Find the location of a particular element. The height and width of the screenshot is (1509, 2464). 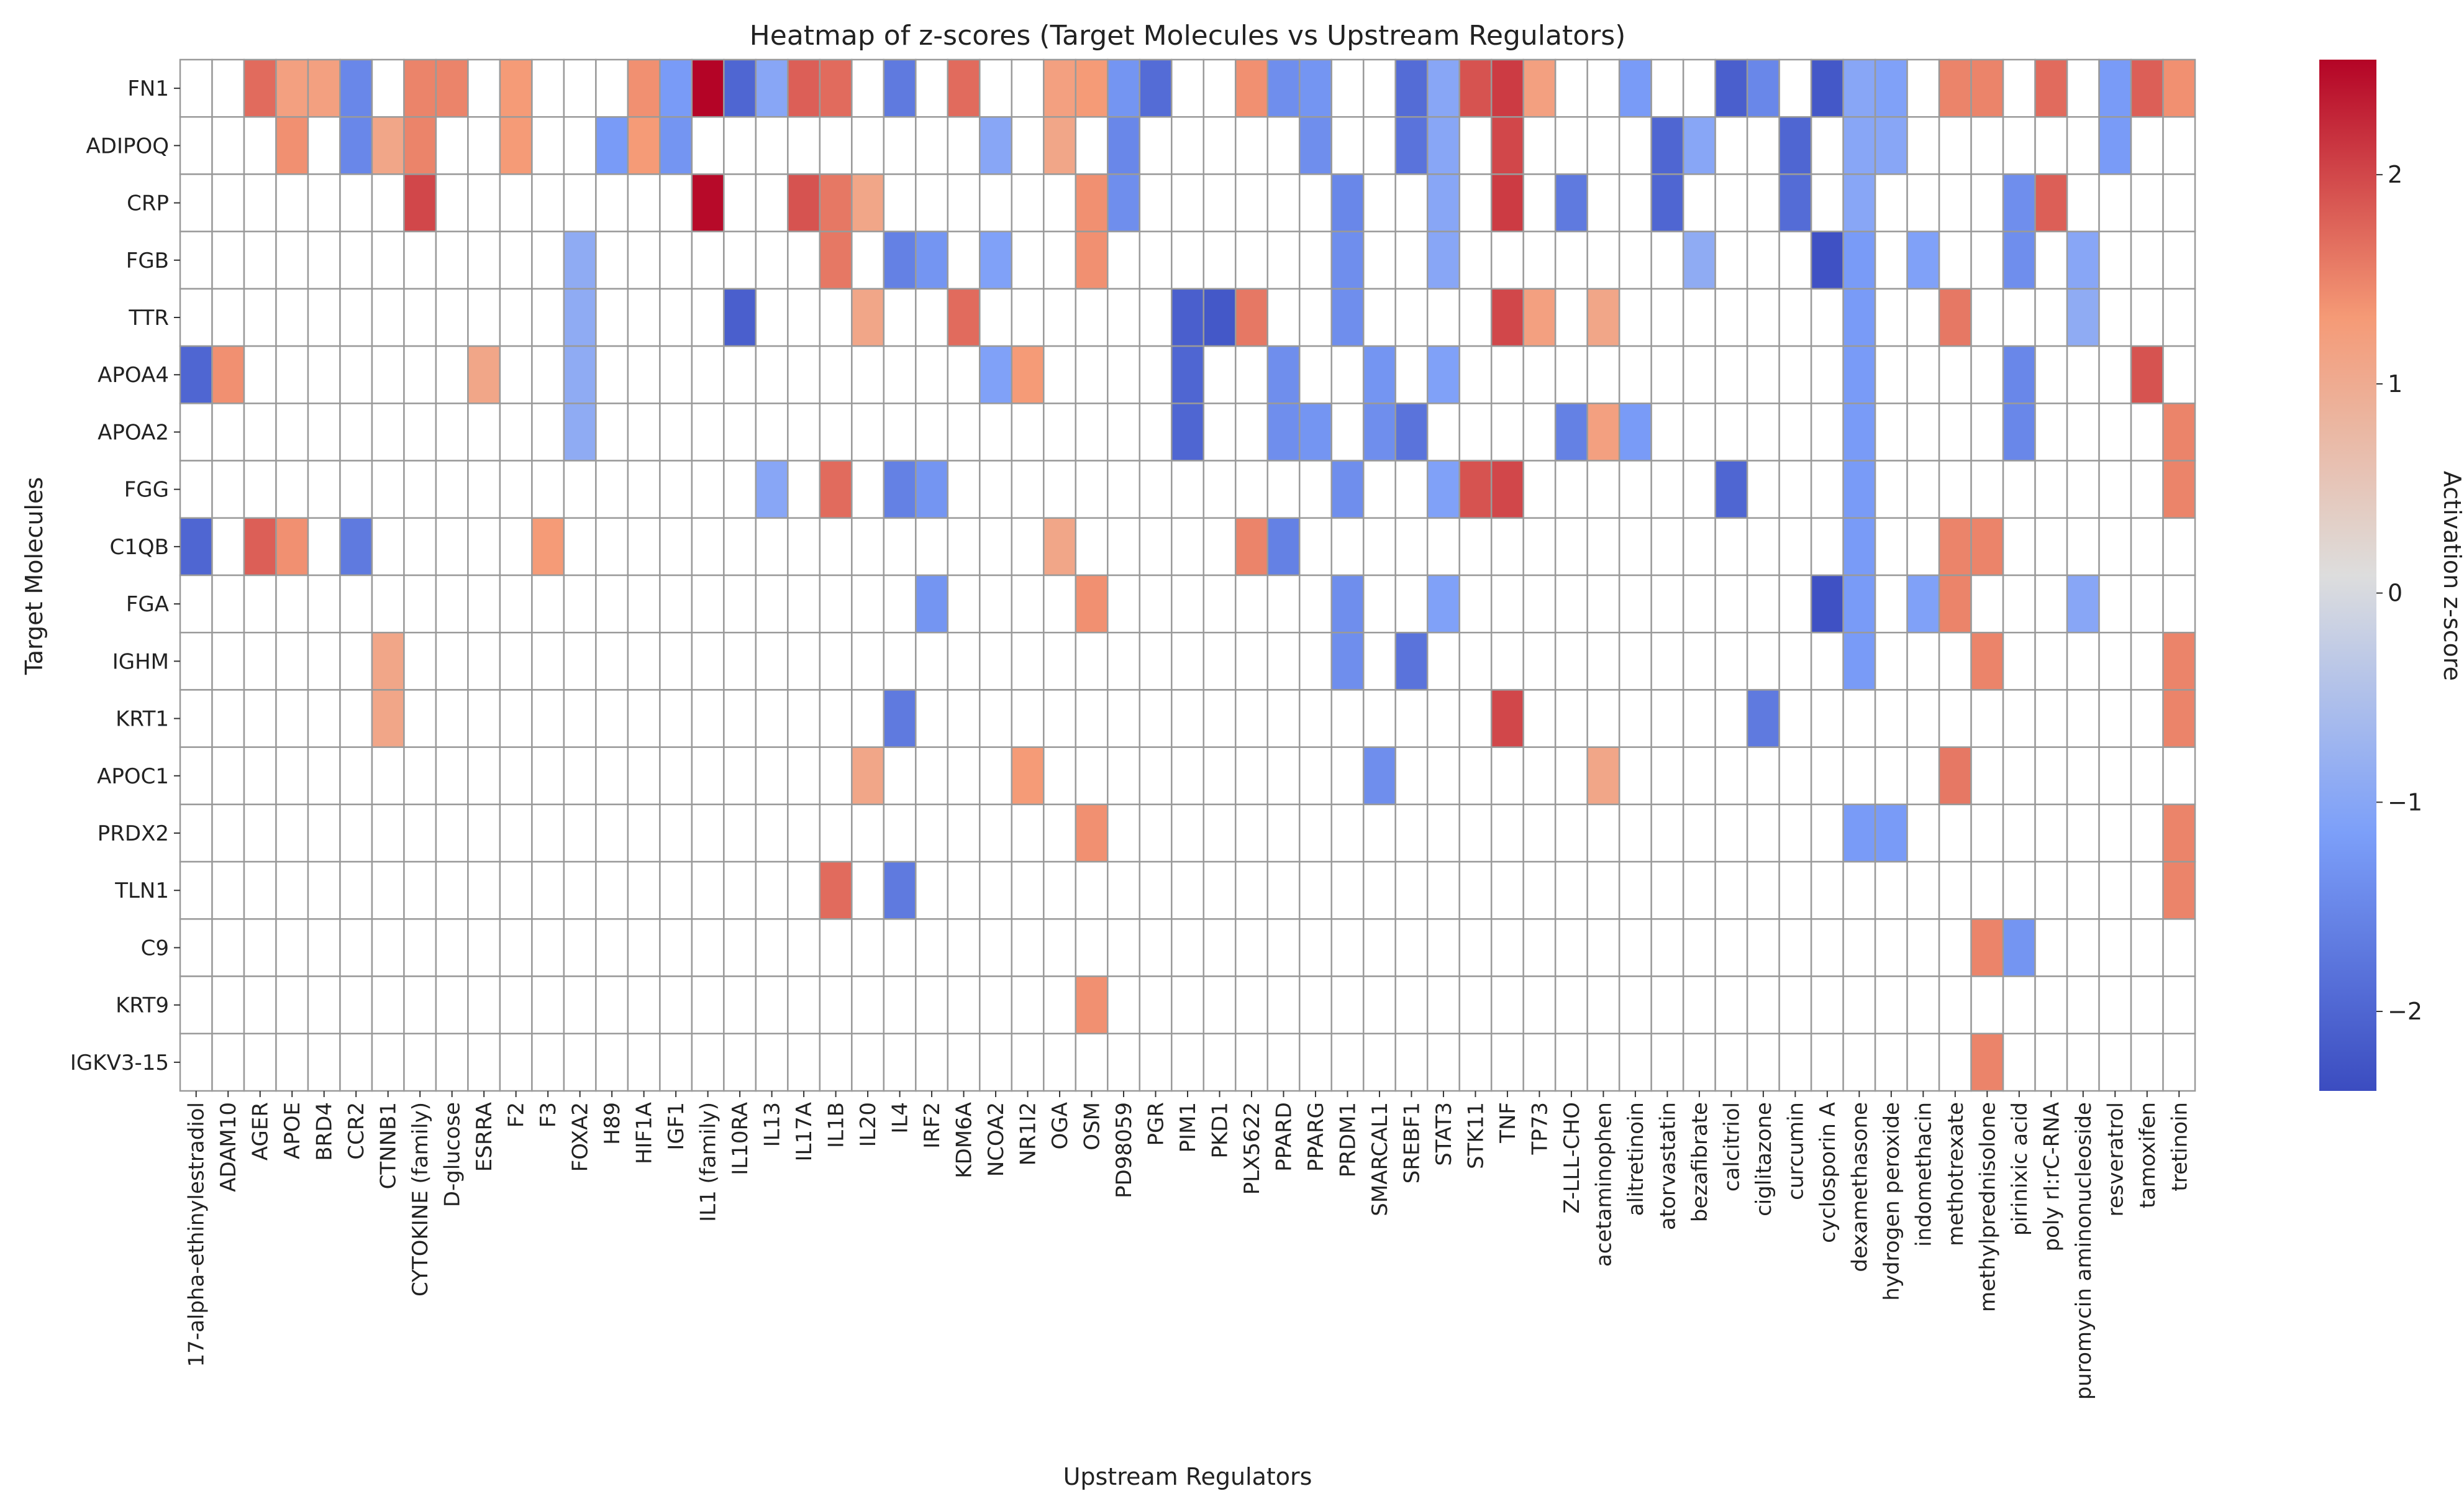

y-tick-label-igkv3-15: IGKV3-15 is located at coordinates (119, 1063).